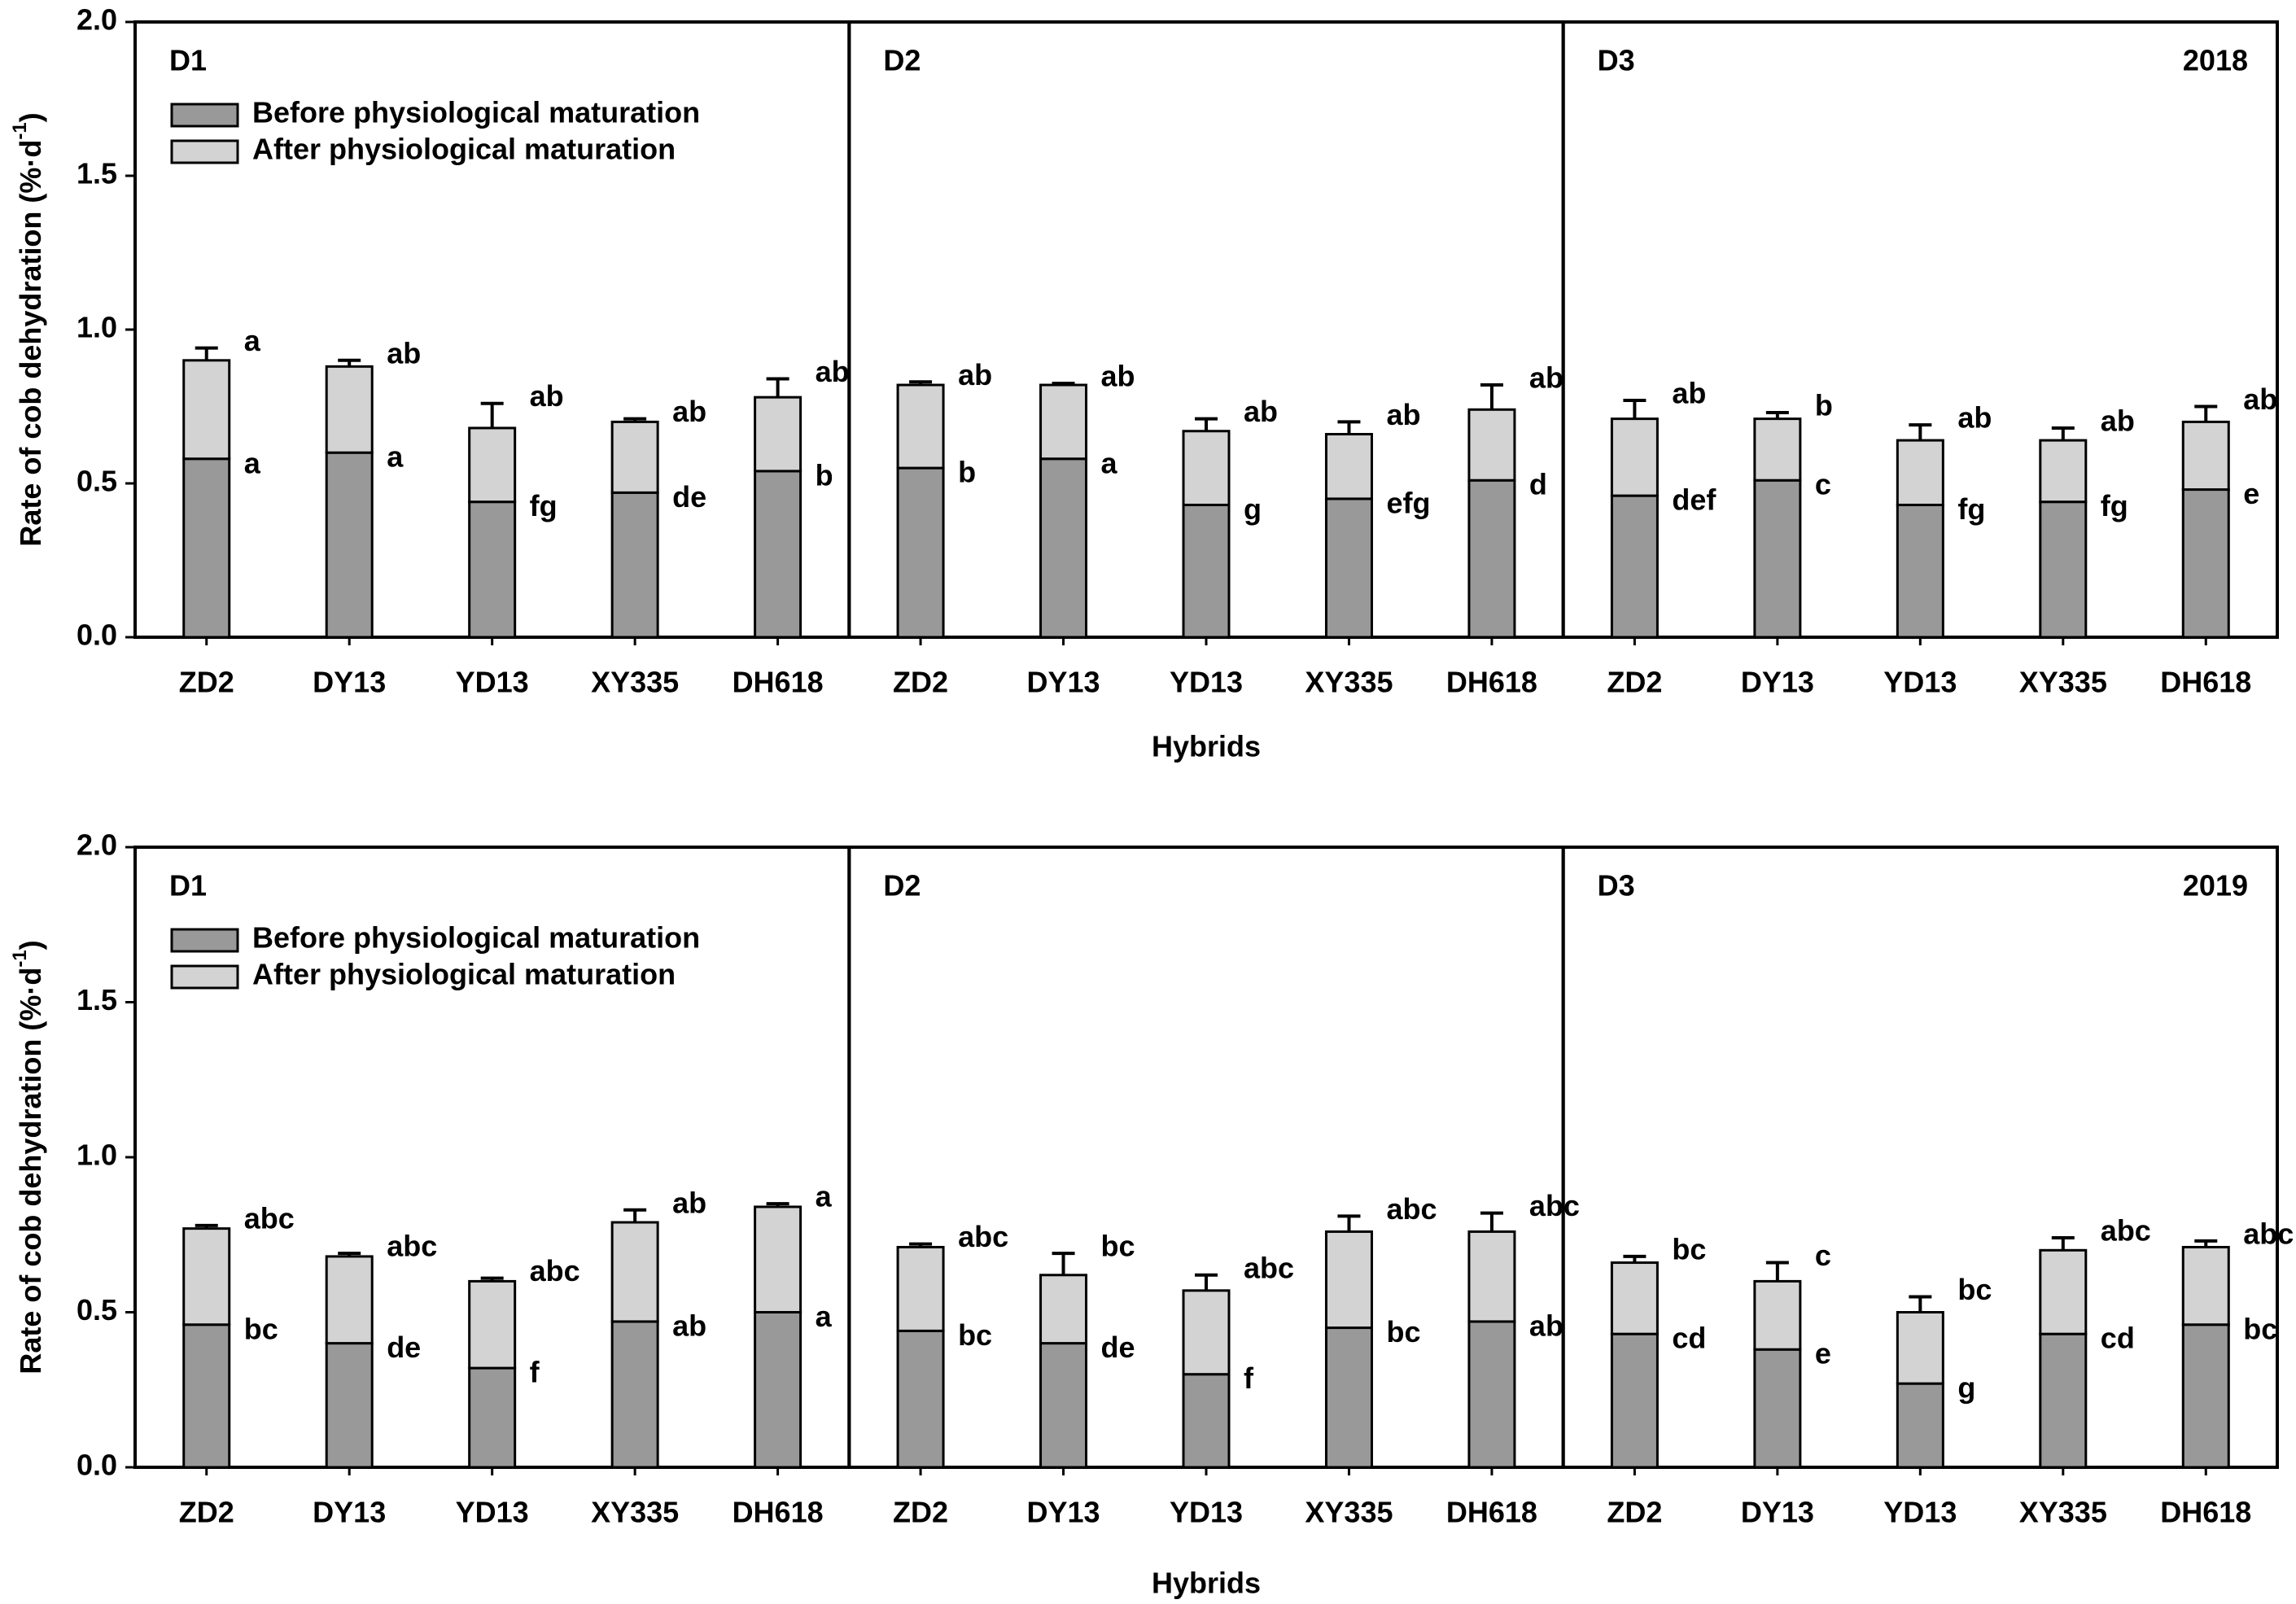  I want to click on significance-letter: e, so click(1823, 1353).